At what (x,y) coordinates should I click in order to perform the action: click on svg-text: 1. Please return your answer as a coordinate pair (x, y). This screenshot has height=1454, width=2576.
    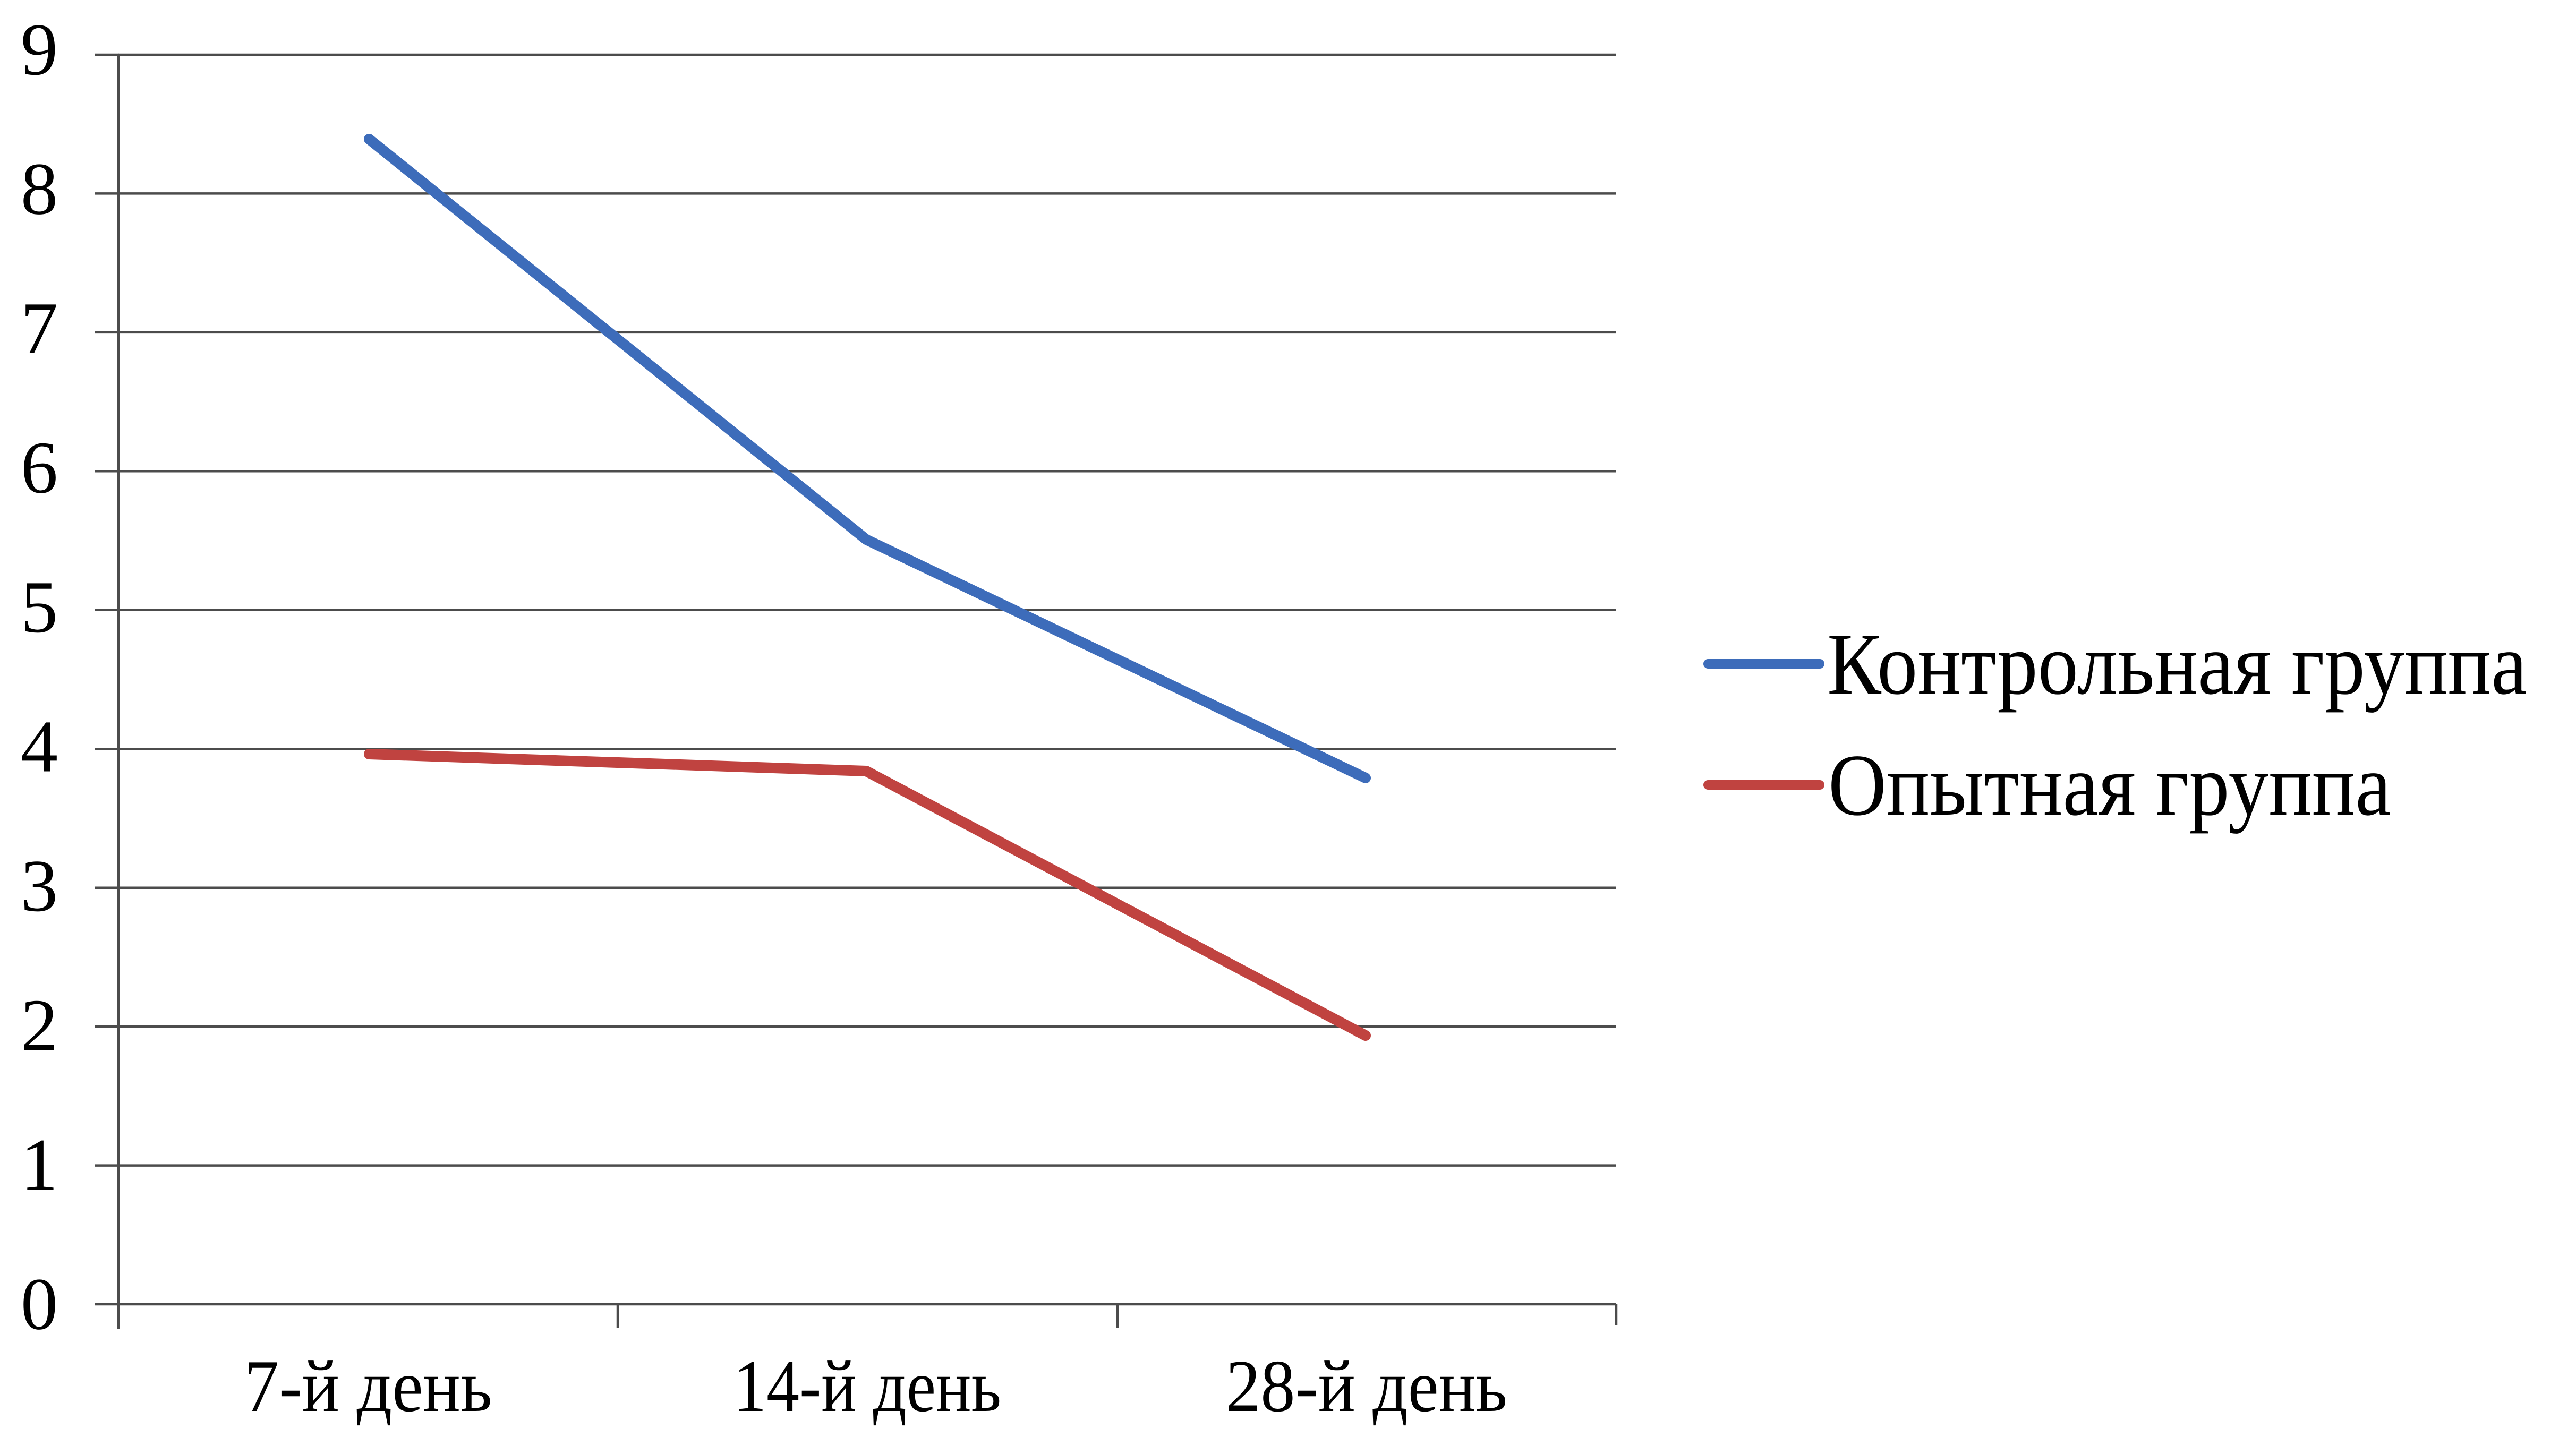
    Looking at the image, I should click on (40, 1165).